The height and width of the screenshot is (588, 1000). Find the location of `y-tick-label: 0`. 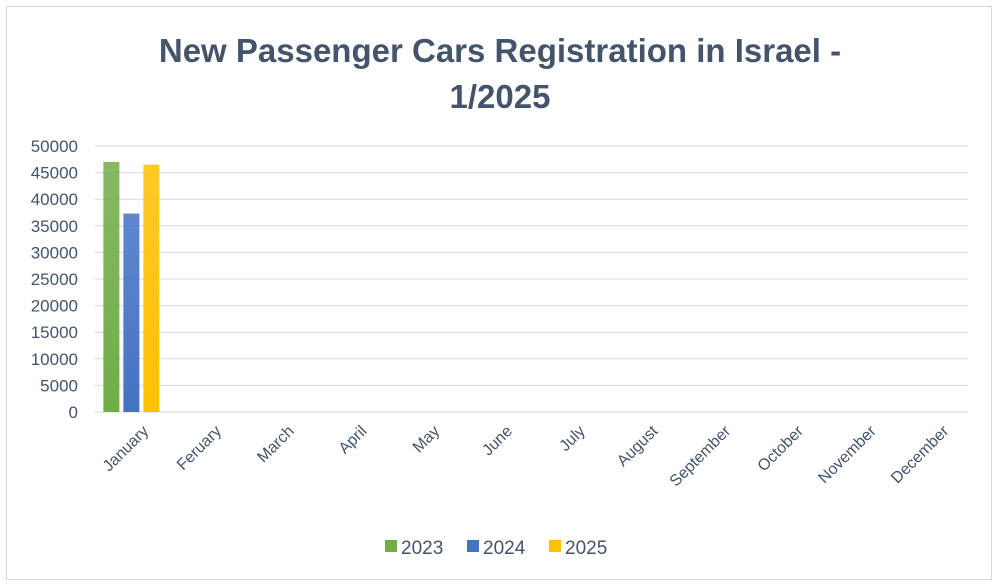

y-tick-label: 0 is located at coordinates (73, 412).